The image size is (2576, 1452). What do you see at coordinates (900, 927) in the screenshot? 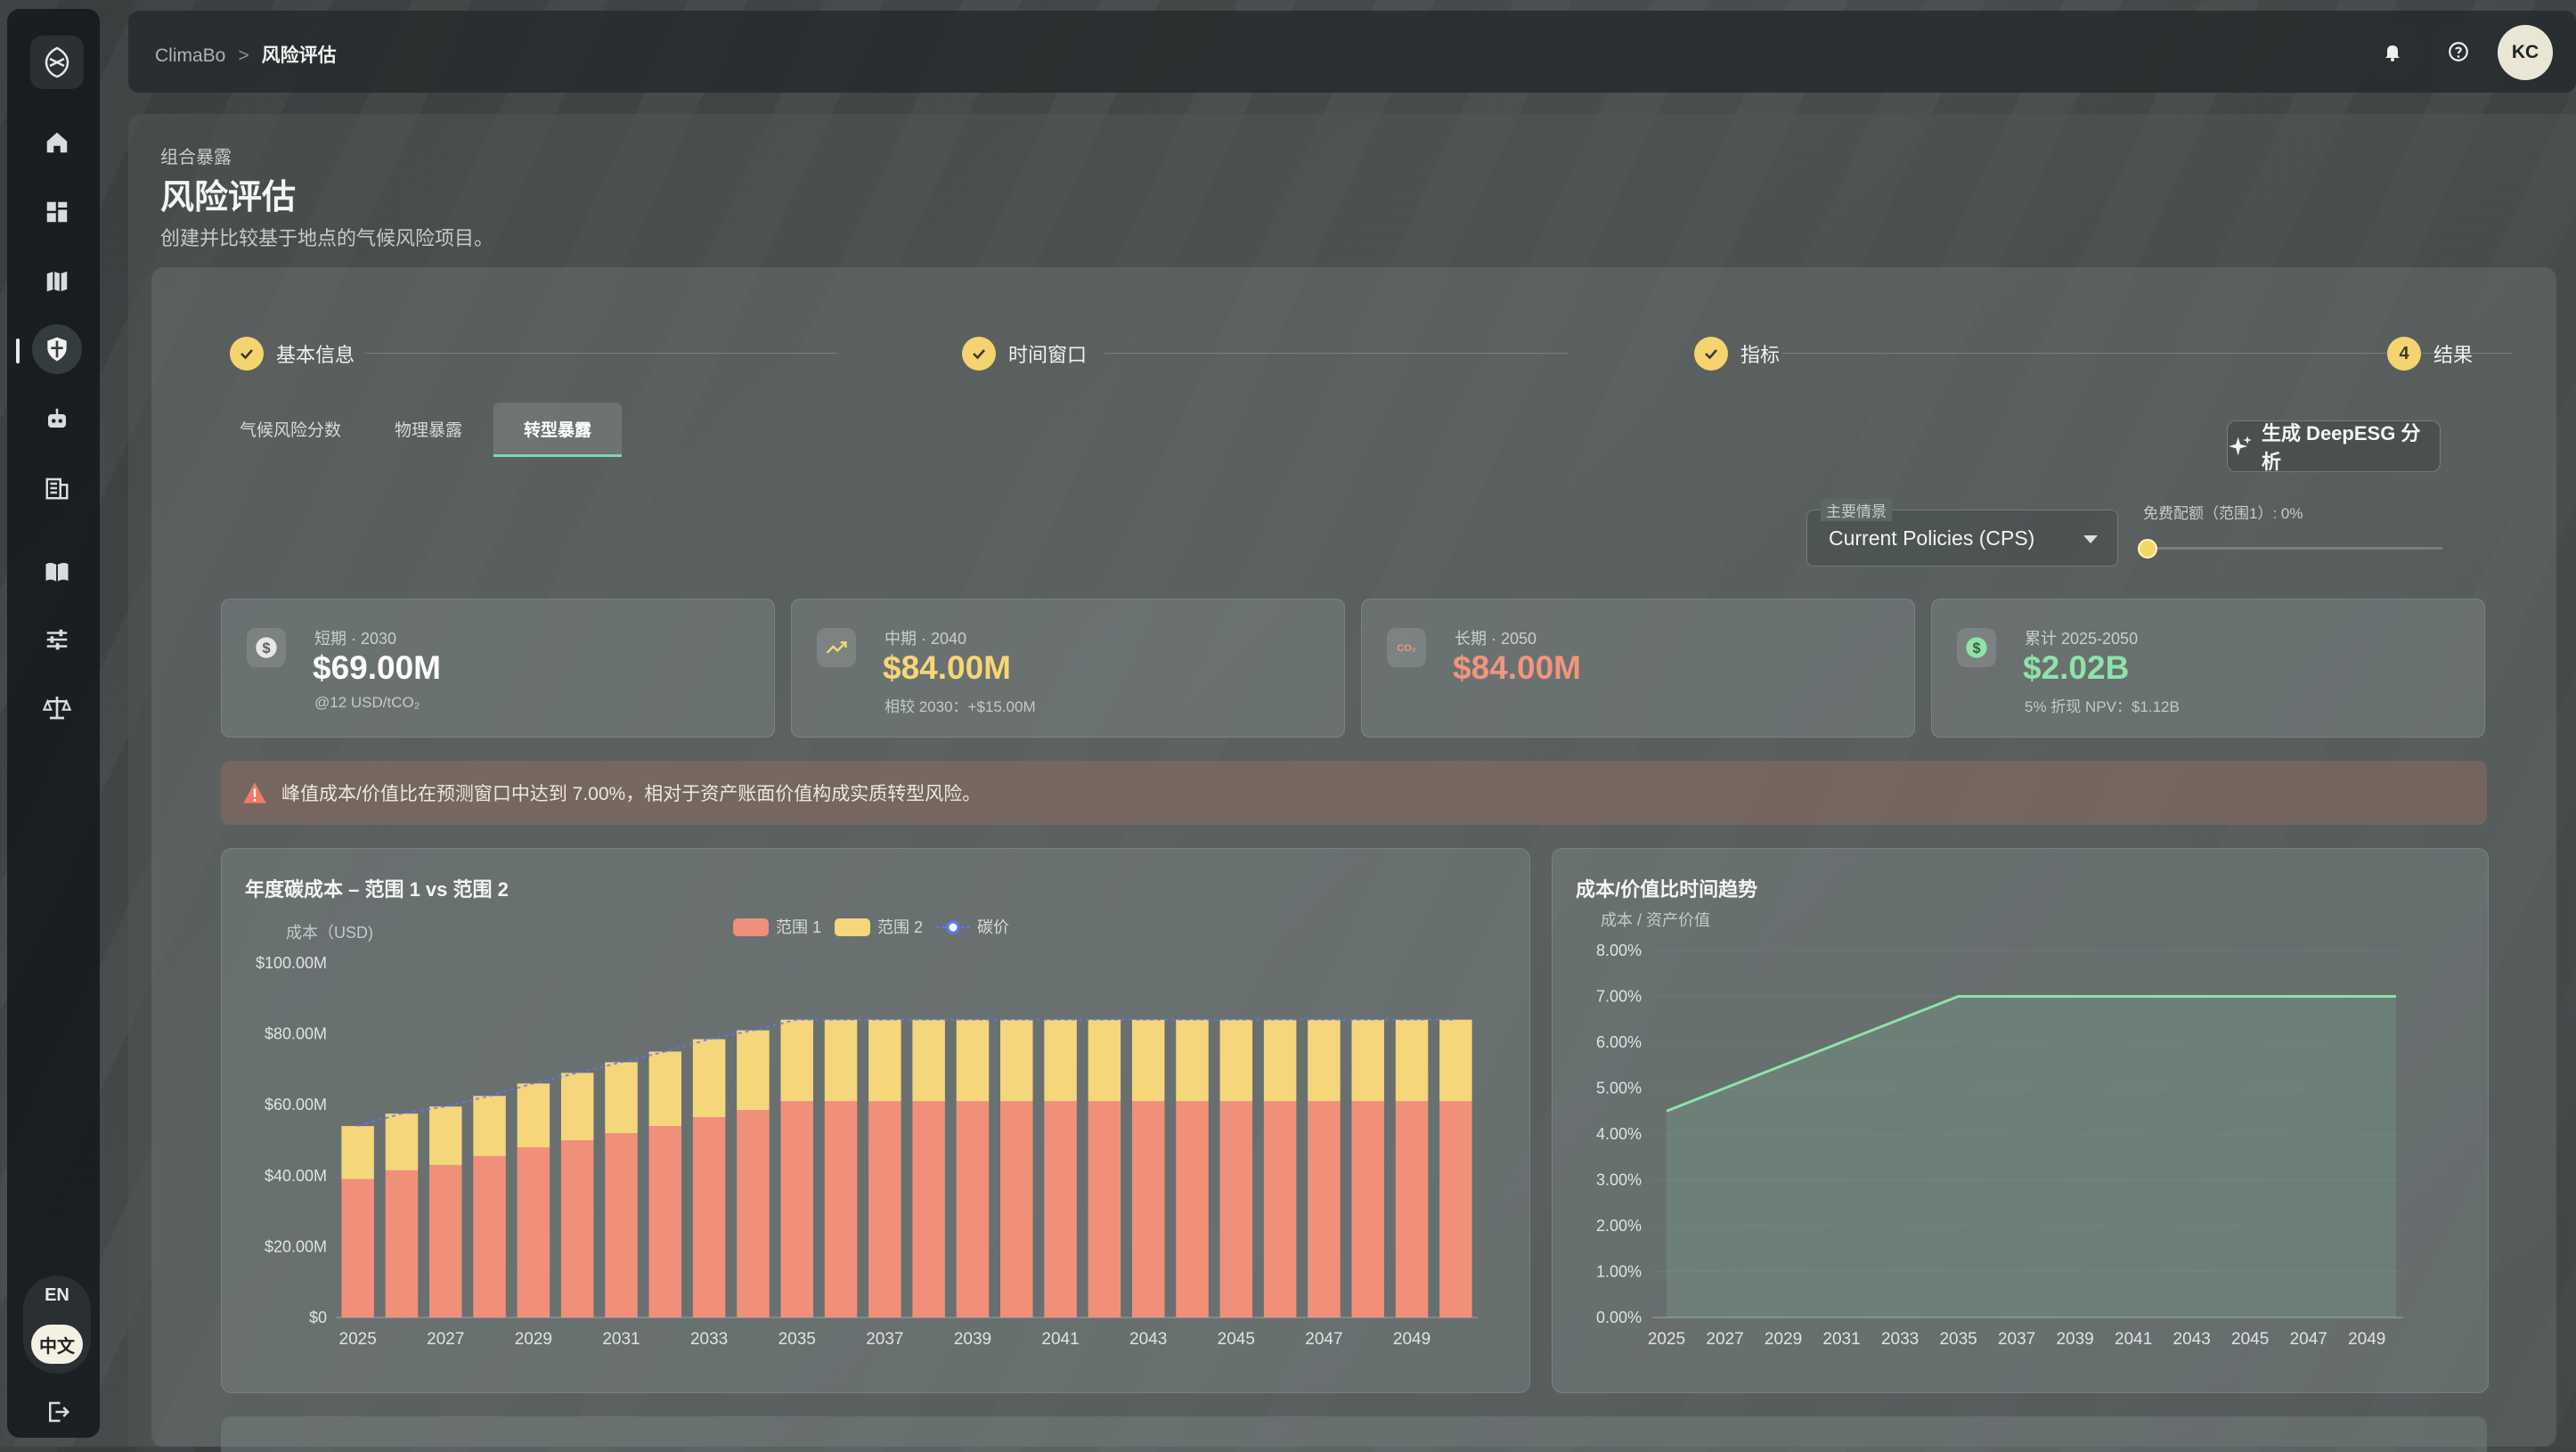
I see `legend-label: 范围 2` at bounding box center [900, 927].